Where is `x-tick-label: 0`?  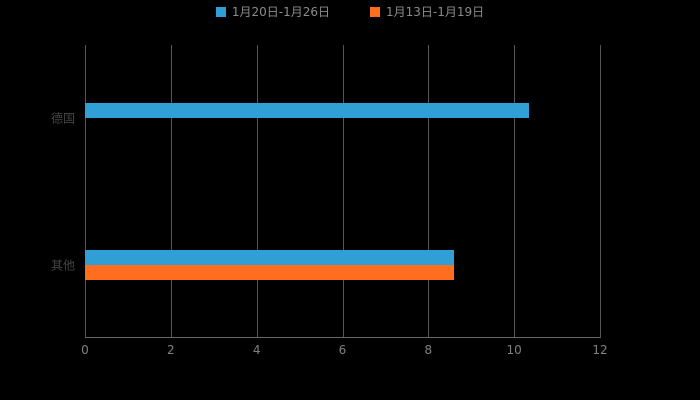
x-tick-label: 0 is located at coordinates (85, 350).